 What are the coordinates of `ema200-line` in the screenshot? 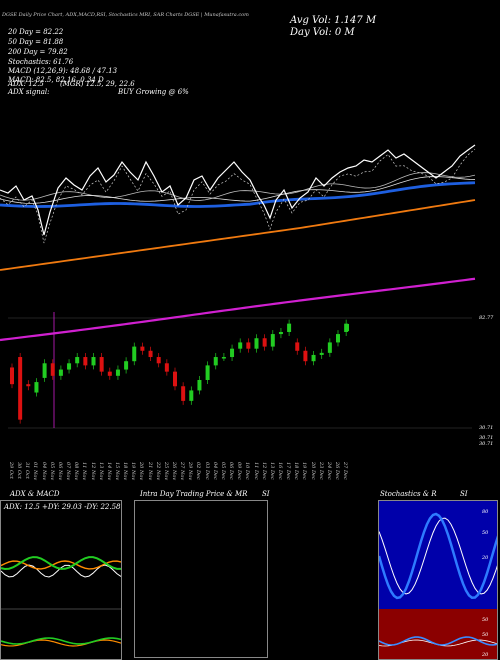 It's located at (238, 309).